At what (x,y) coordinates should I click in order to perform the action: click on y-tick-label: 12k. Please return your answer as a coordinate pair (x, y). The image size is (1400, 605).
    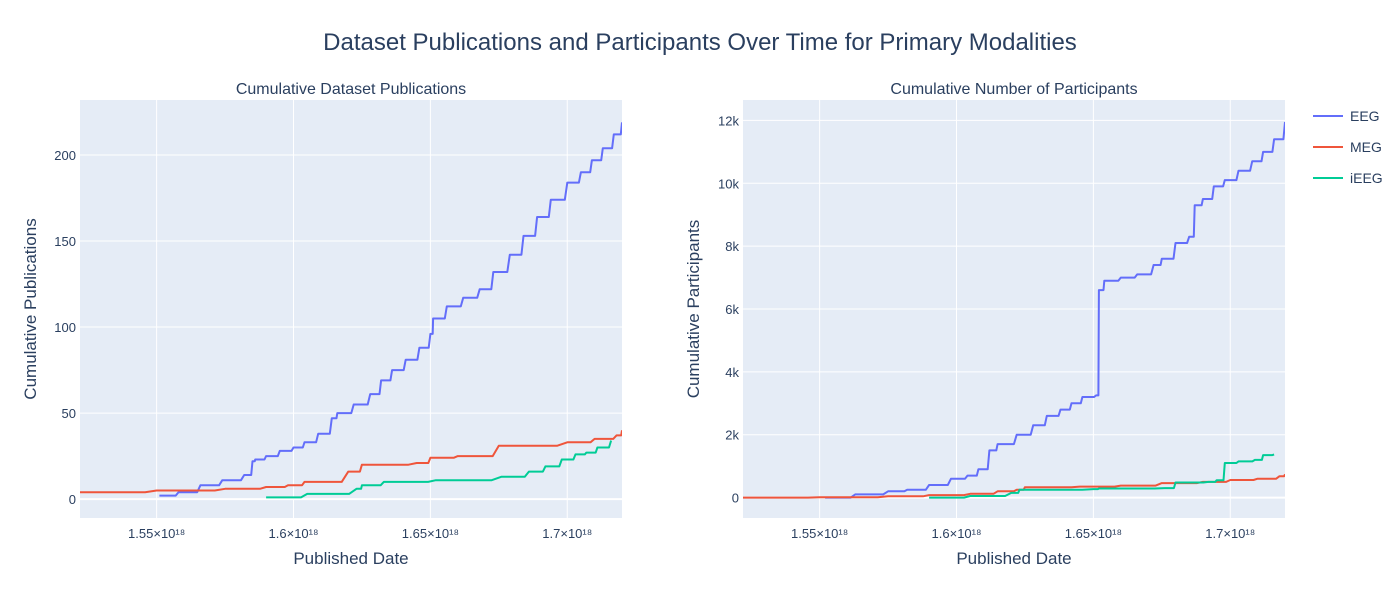
    Looking at the image, I should click on (728, 120).